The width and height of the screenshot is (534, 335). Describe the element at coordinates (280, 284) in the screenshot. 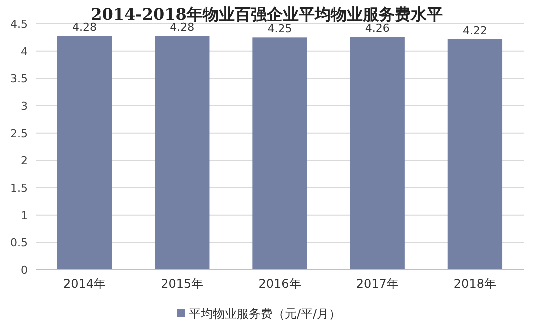

I see `x-tick-label: 2016年` at that location.